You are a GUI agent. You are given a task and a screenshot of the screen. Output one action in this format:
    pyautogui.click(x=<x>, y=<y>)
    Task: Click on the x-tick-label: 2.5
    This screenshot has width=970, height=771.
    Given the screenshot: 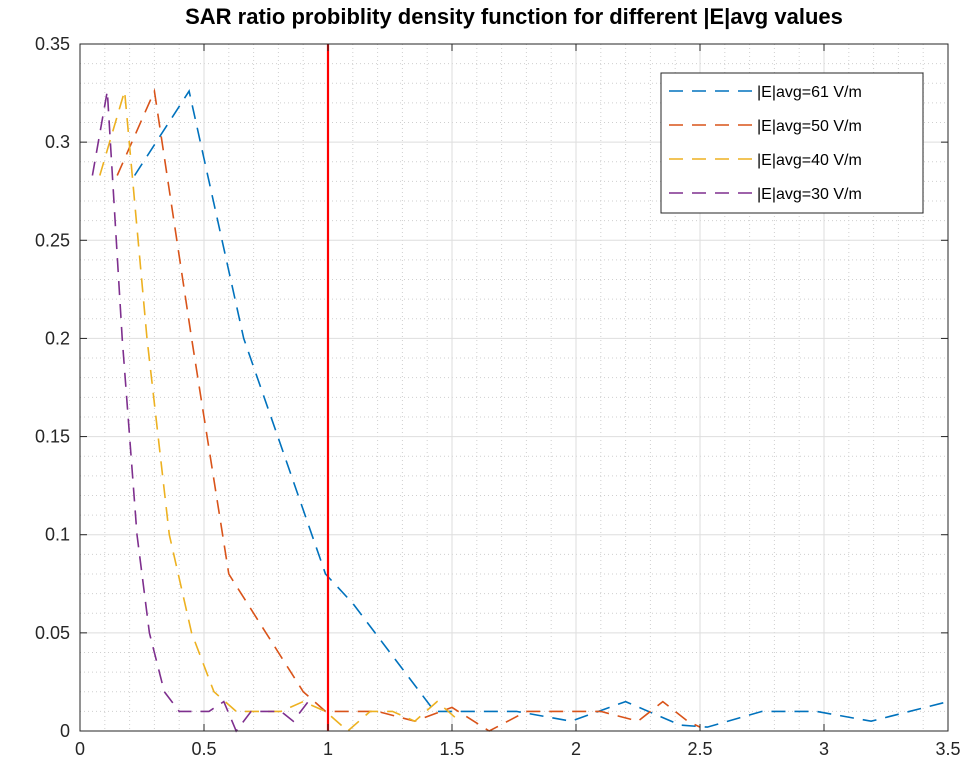 What is the action you would take?
    pyautogui.click(x=699, y=749)
    